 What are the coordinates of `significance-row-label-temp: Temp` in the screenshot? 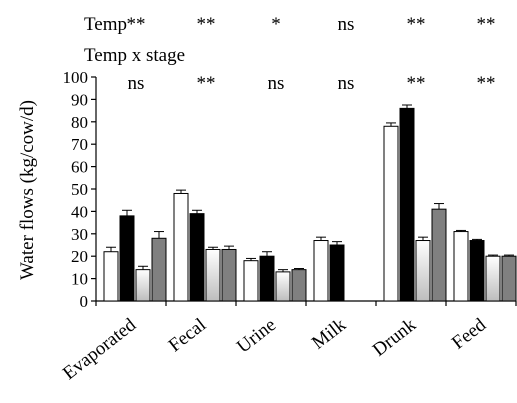 It's located at (105, 24).